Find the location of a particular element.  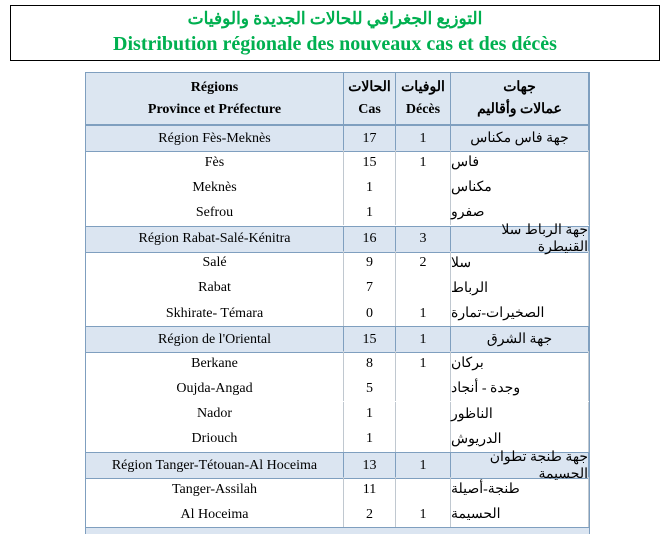

data-cell: طنجة-أصيلة is located at coordinates (520, 489).